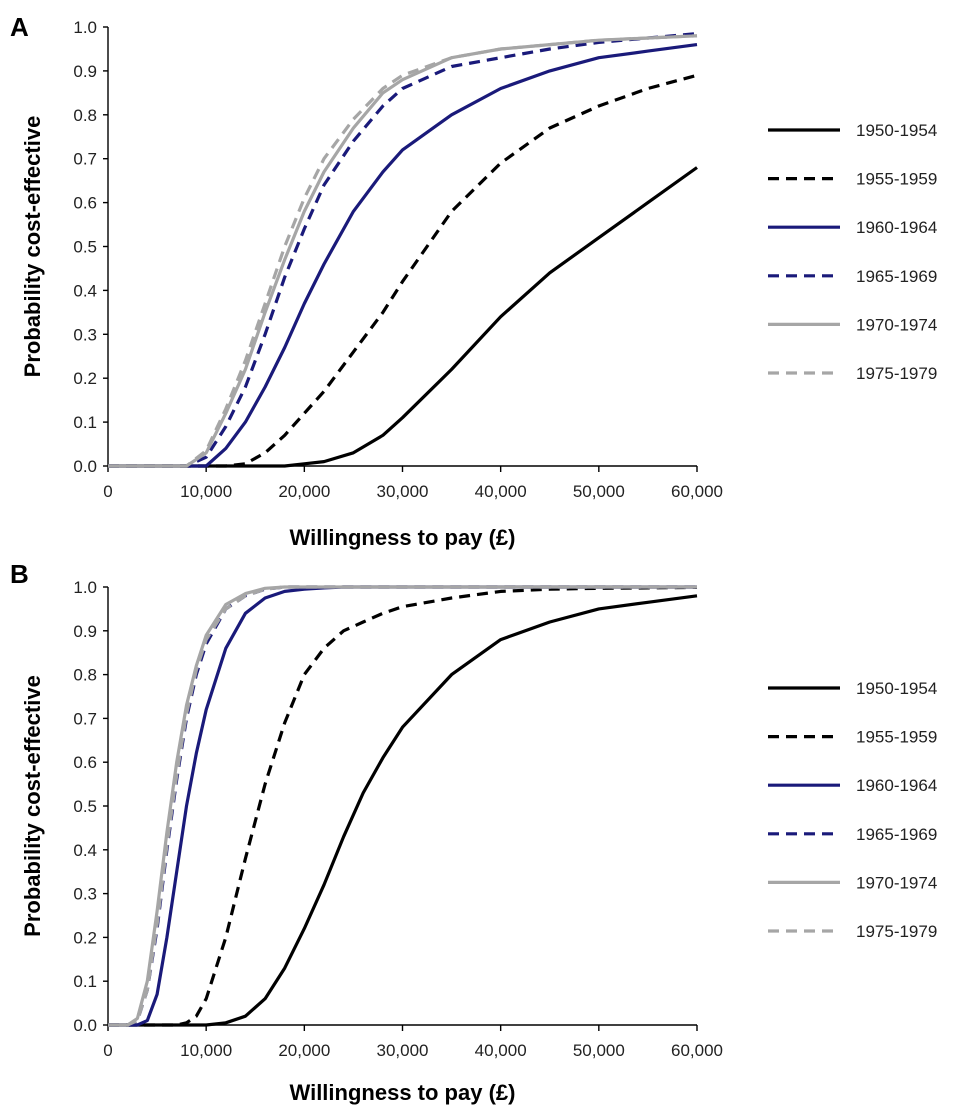 The height and width of the screenshot is (1110, 958). What do you see at coordinates (19, 27) in the screenshot?
I see `panel-letter: A` at bounding box center [19, 27].